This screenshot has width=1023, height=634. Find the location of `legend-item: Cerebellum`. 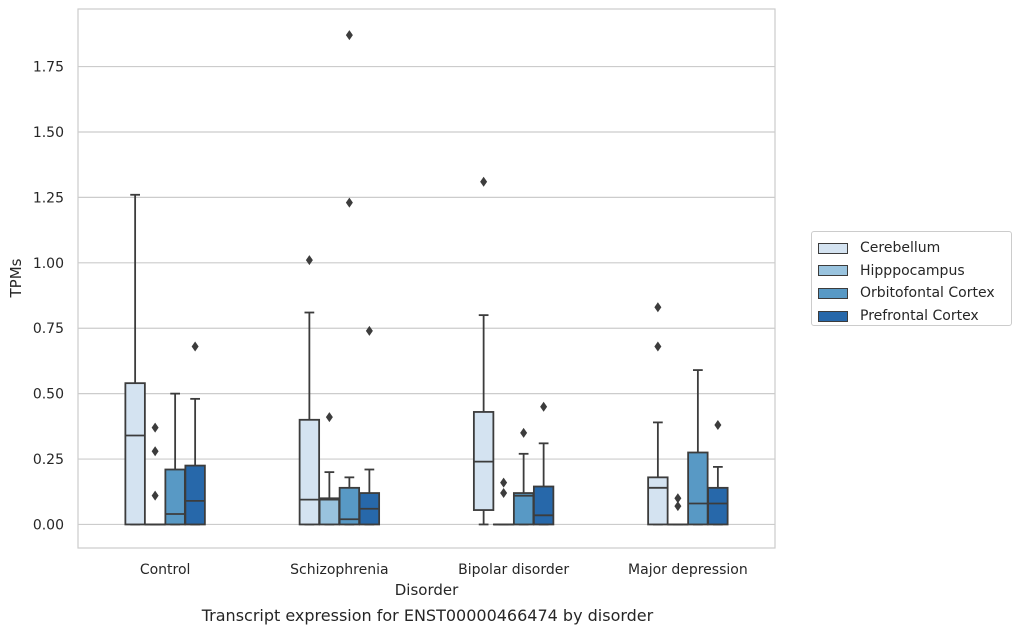

legend-item: Cerebellum is located at coordinates (914, 248).